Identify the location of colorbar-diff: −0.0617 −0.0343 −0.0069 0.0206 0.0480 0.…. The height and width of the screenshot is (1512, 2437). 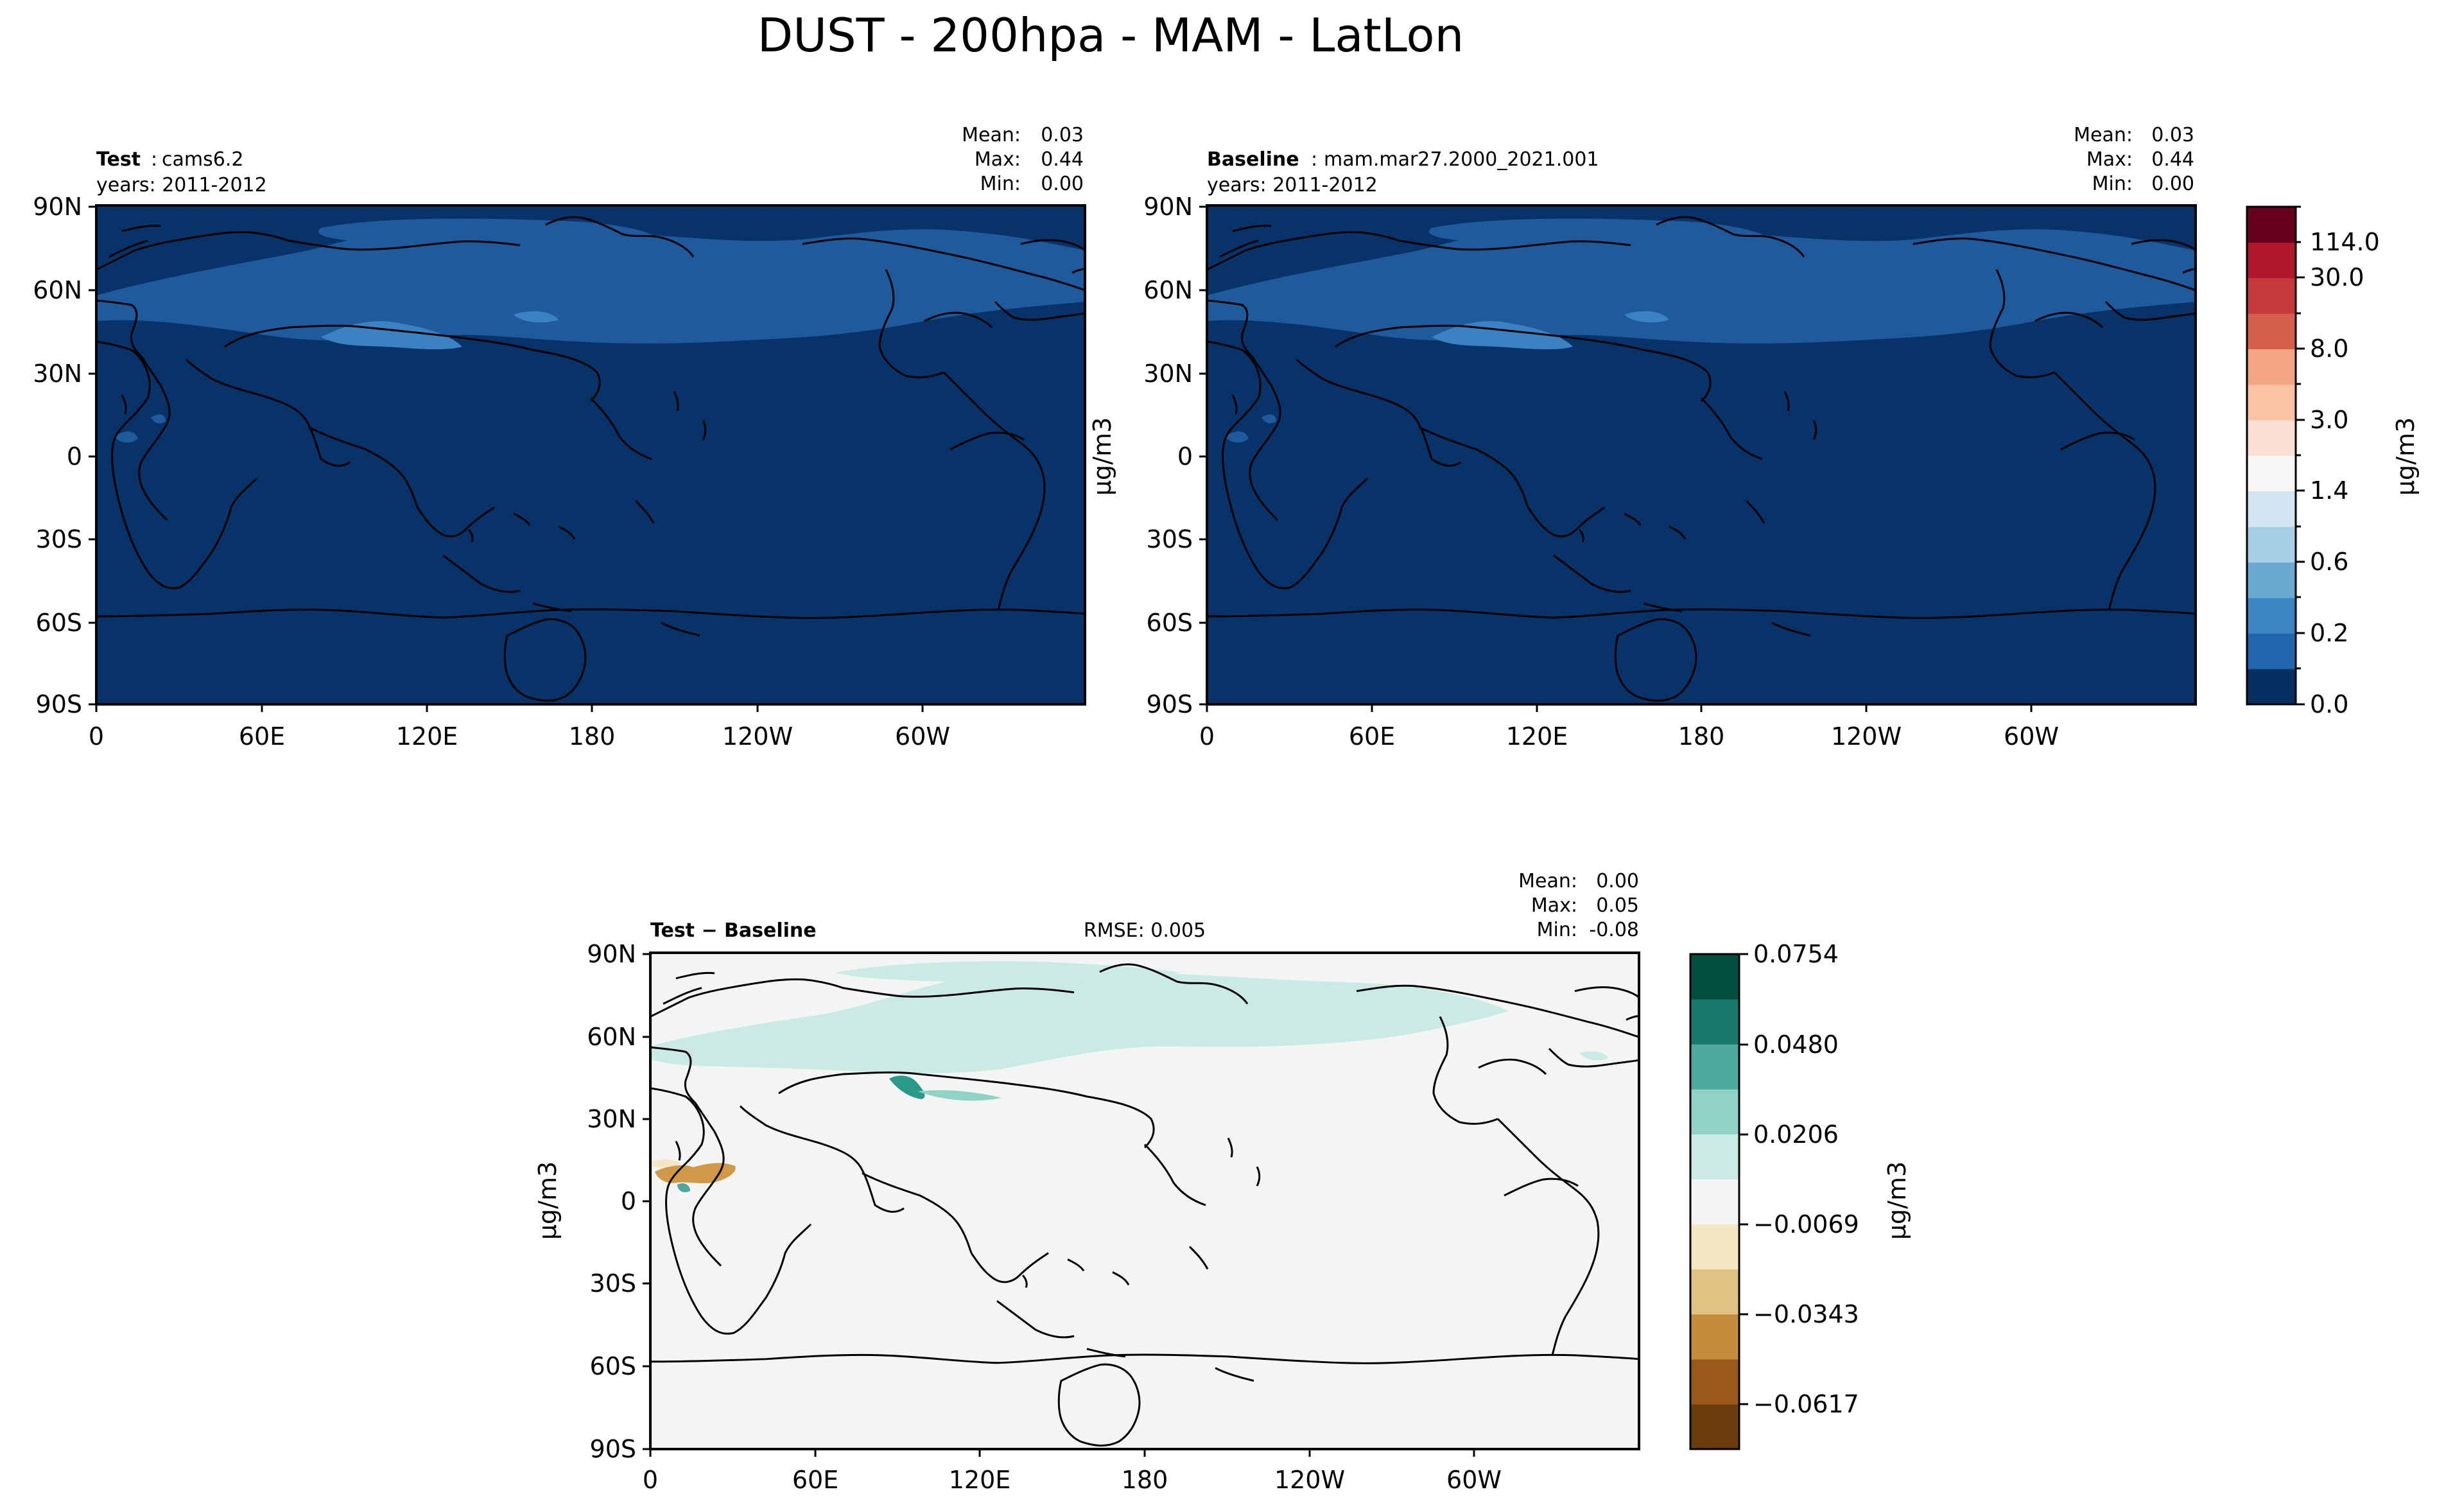
(1800, 1195).